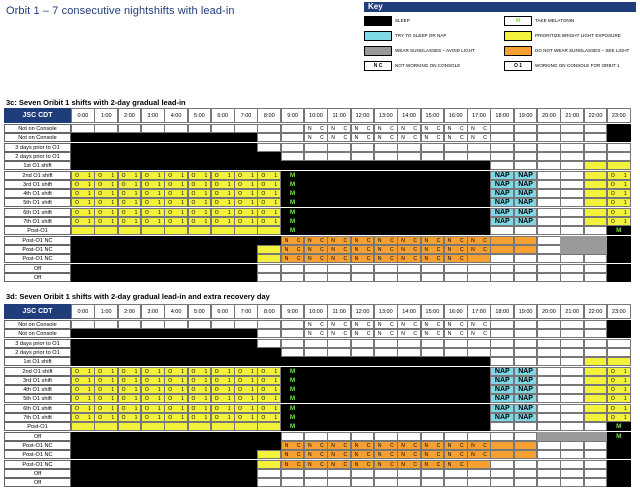 This screenshot has height=496, width=640. I want to click on hour-header: 3:00, so click(152, 311).